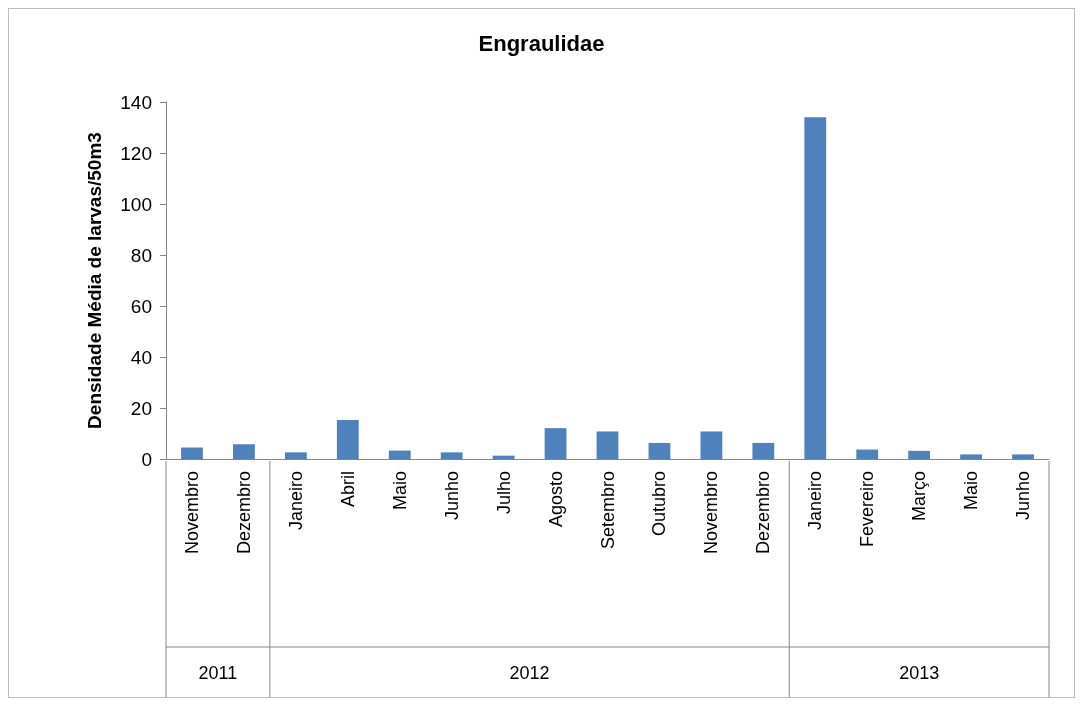 The height and width of the screenshot is (706, 1083). What do you see at coordinates (347, 489) in the screenshot?
I see `x-tick-label: Abril` at bounding box center [347, 489].